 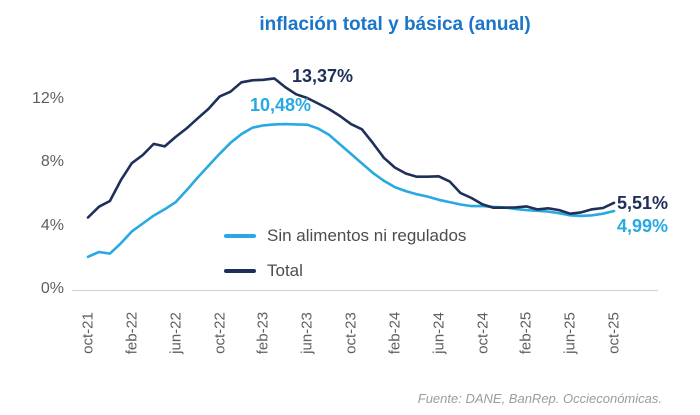 What do you see at coordinates (351, 333) in the screenshot?
I see `x-axis-tick-label: oct-23` at bounding box center [351, 333].